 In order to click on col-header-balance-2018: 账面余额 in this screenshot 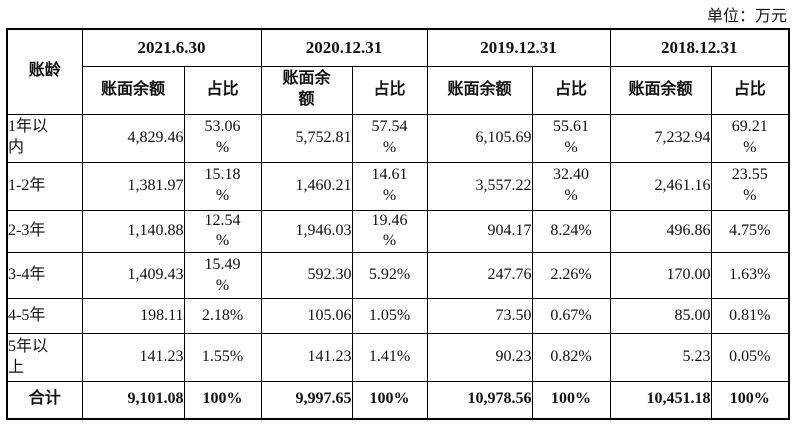, I will do `click(660, 90)`.